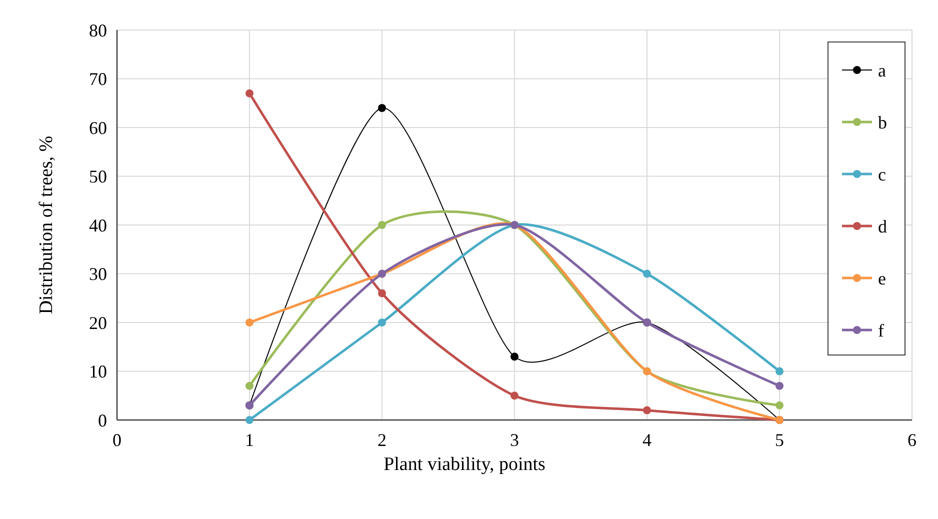  I want to click on legend-label: b, so click(882, 122).